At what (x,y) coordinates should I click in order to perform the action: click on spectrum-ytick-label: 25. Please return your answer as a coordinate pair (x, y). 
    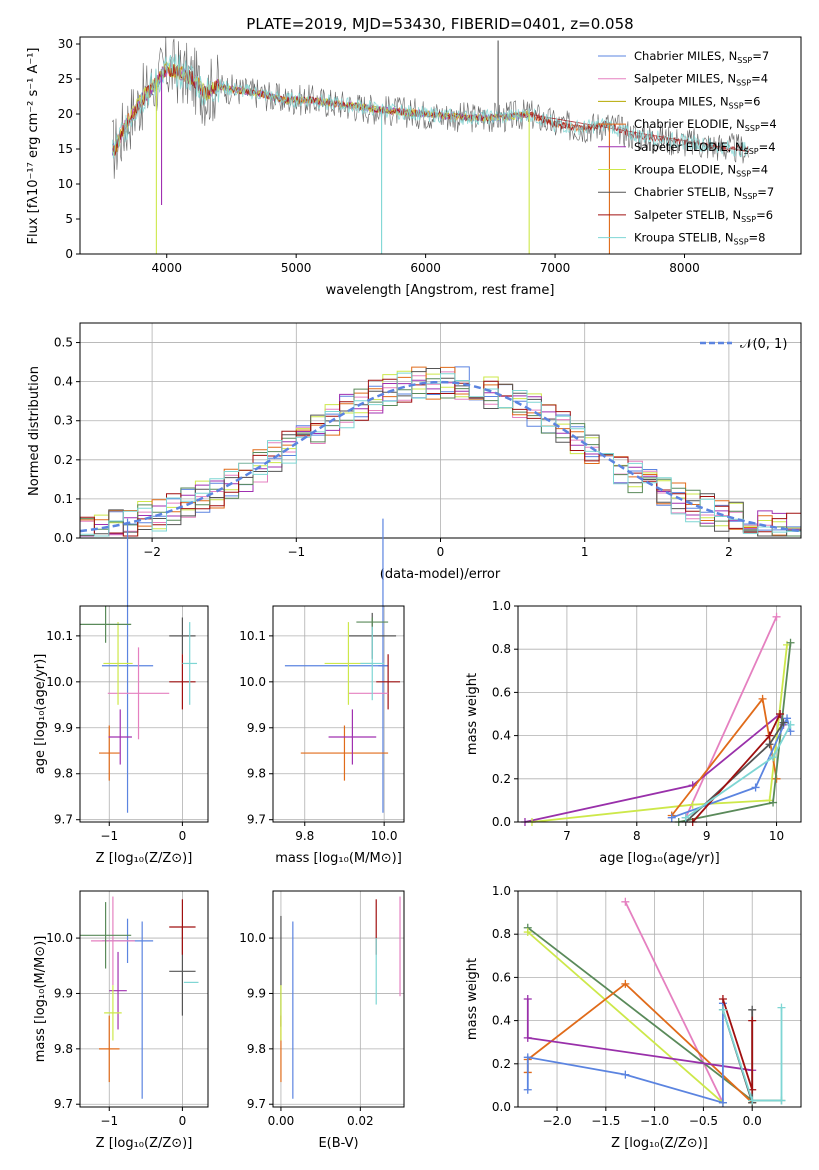
    Looking at the image, I should click on (65, 79).